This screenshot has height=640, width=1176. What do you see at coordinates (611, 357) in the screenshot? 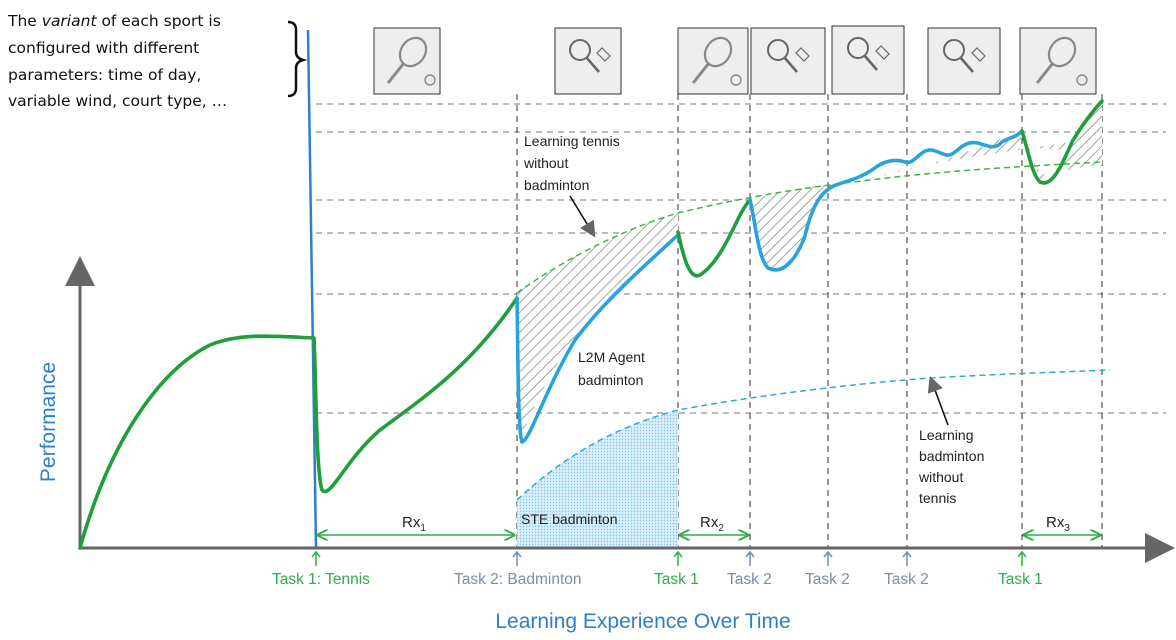
I see `svg-text: L2M Agent` at bounding box center [611, 357].